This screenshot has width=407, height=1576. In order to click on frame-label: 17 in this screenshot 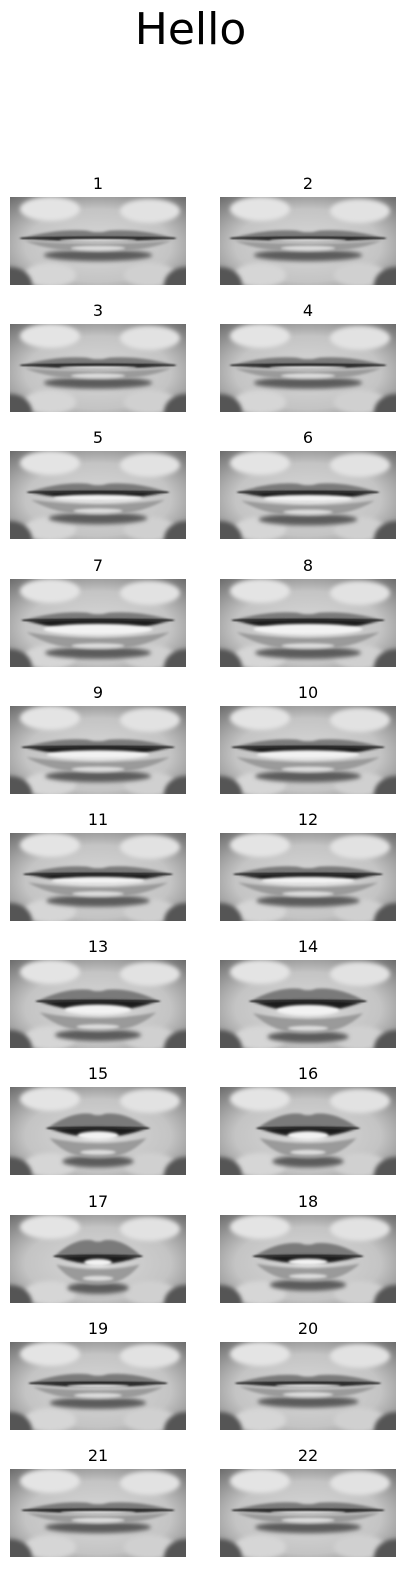, I will do `click(98, 1201)`.